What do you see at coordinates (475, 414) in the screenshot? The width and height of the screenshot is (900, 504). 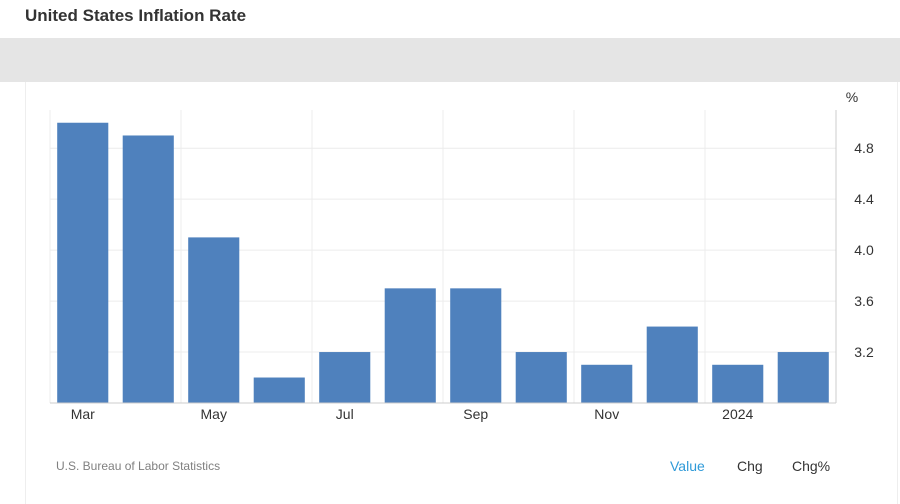 I see `x-tick-label: Sep` at bounding box center [475, 414].